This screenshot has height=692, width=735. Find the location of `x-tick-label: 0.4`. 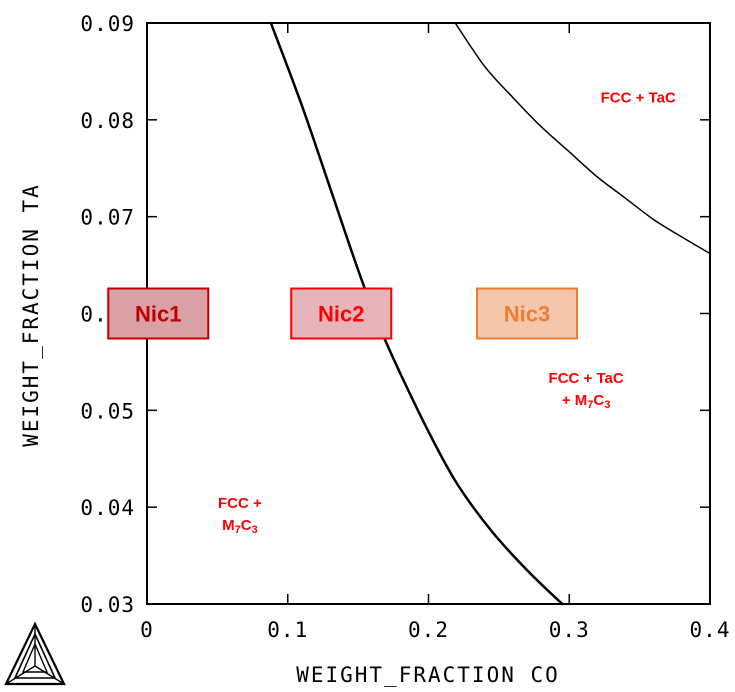

x-tick-label: 0.4 is located at coordinates (710, 630).